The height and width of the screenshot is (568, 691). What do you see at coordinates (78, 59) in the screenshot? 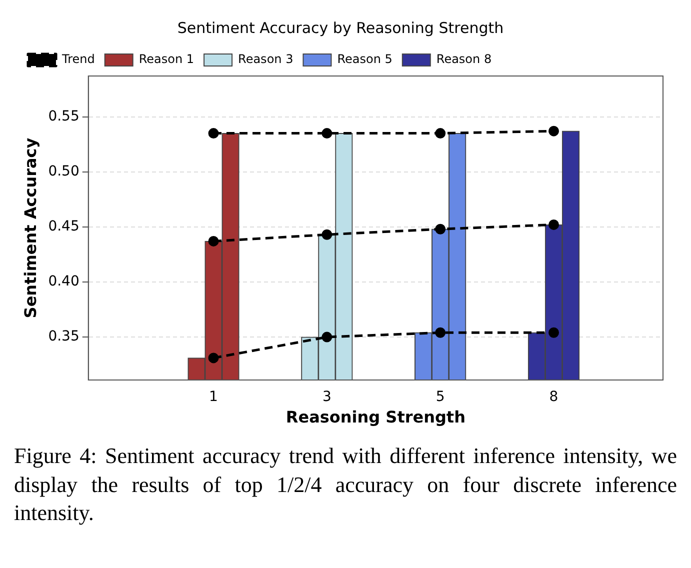
I see `legend-label: Trend` at bounding box center [78, 59].